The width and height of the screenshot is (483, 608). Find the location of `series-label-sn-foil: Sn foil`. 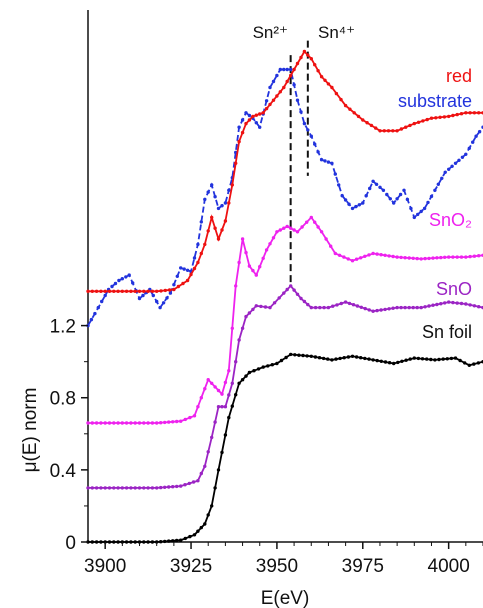

series-label-sn-foil: Sn foil is located at coordinates (447, 332).